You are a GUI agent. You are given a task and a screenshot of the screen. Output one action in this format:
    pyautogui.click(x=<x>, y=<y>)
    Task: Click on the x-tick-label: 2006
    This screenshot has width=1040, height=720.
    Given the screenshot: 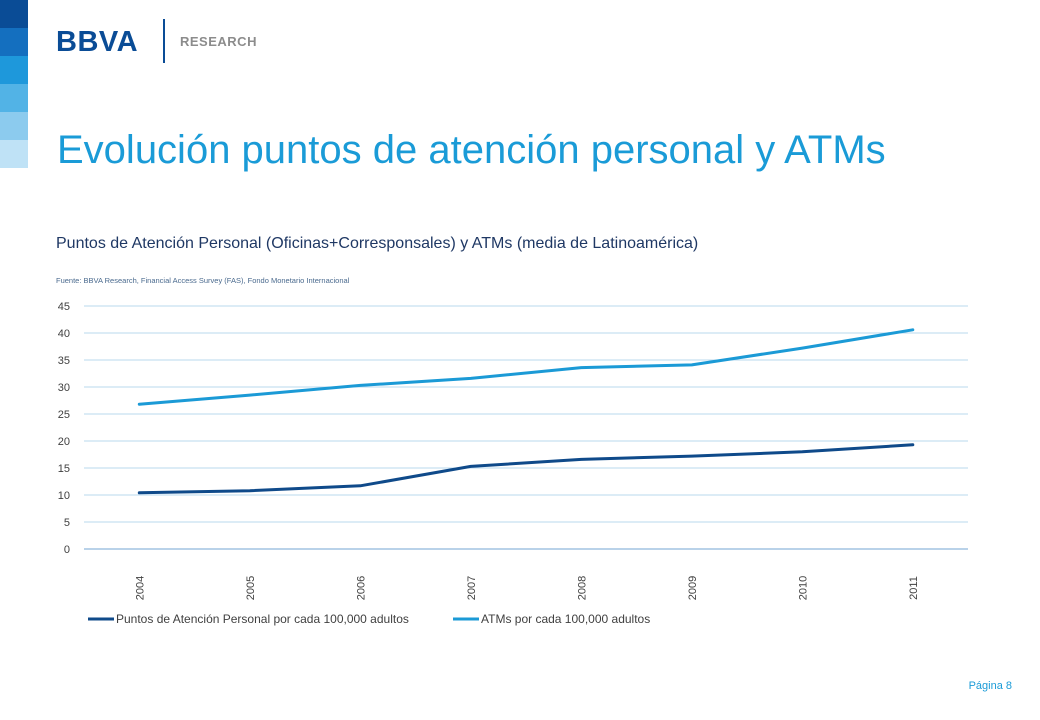 What is the action you would take?
    pyautogui.click(x=361, y=588)
    